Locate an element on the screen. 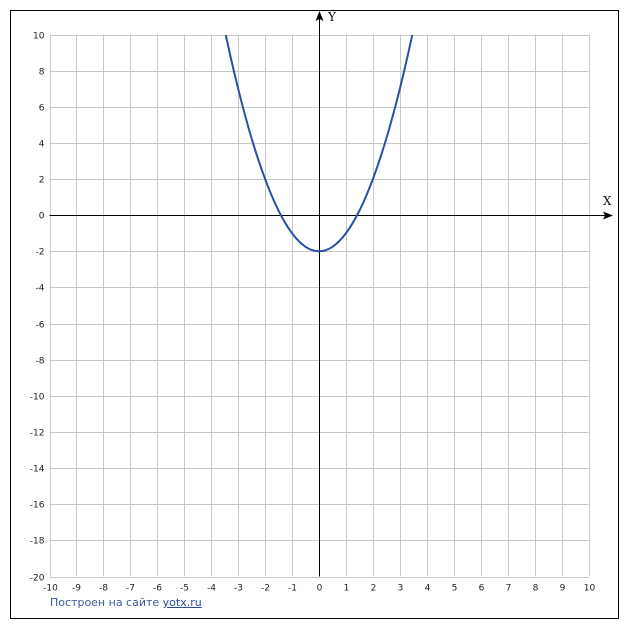 Image resolution: width=627 pixels, height=630 pixels. footer-credit: Построен на сайте yotx.ru is located at coordinates (126, 602).